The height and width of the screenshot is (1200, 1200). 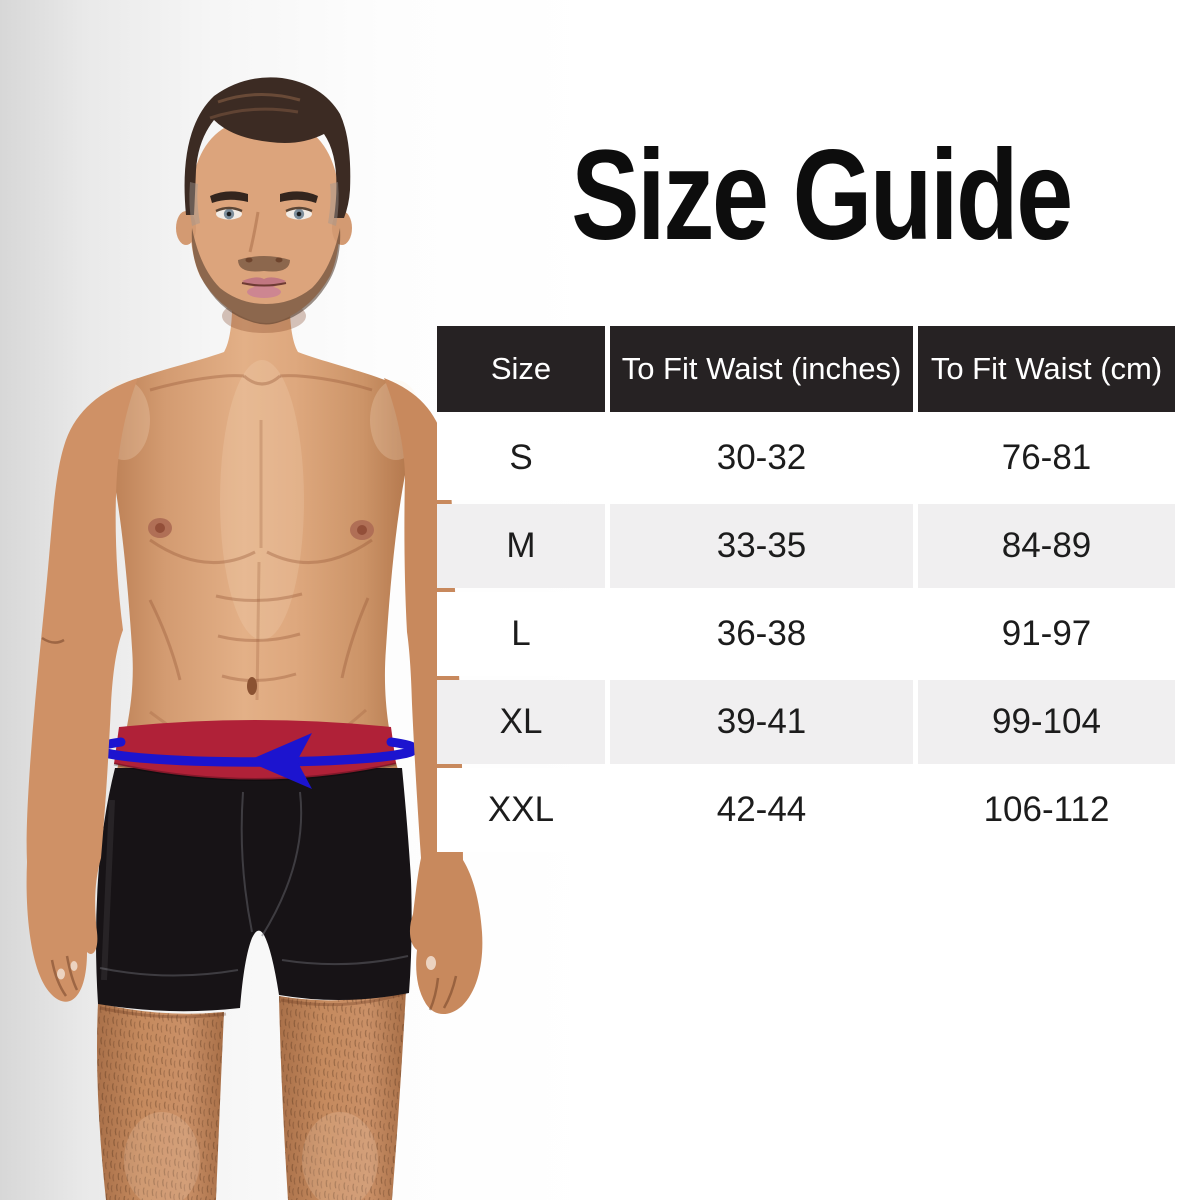 I want to click on column-header-waist-cm: To Fit Waist (cm), so click(x=1046, y=369).